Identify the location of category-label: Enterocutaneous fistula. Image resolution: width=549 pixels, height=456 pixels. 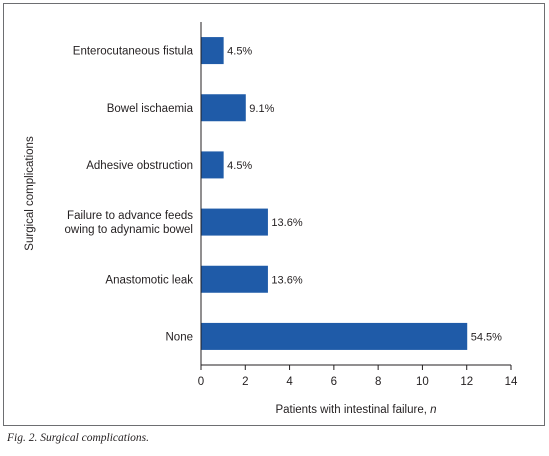
(133, 52).